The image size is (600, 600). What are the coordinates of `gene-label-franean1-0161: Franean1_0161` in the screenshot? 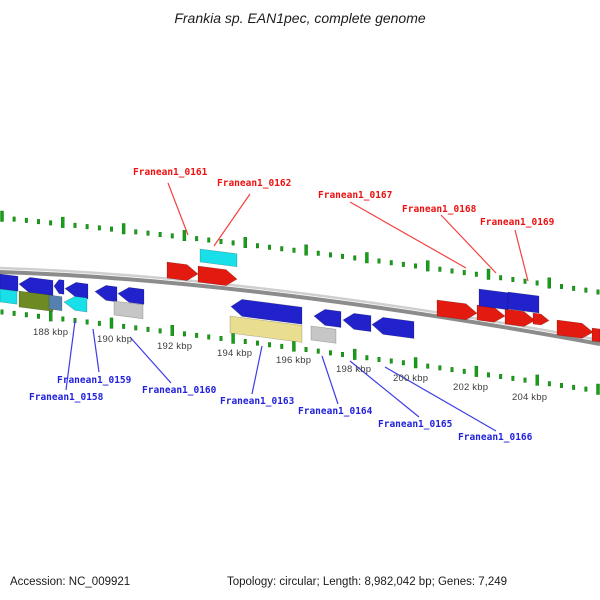 It's located at (170, 172).